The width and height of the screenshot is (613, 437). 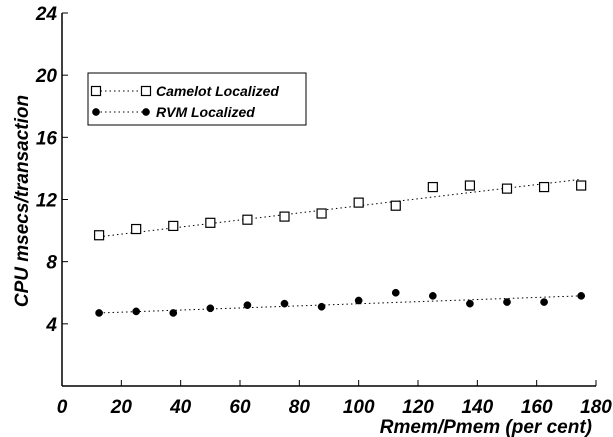 I want to click on y-tick-label: 8, so click(x=51, y=263).